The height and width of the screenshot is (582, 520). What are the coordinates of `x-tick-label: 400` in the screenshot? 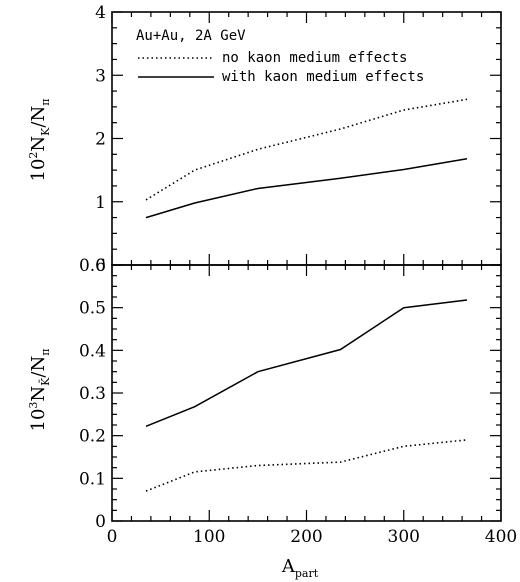 It's located at (501, 537).